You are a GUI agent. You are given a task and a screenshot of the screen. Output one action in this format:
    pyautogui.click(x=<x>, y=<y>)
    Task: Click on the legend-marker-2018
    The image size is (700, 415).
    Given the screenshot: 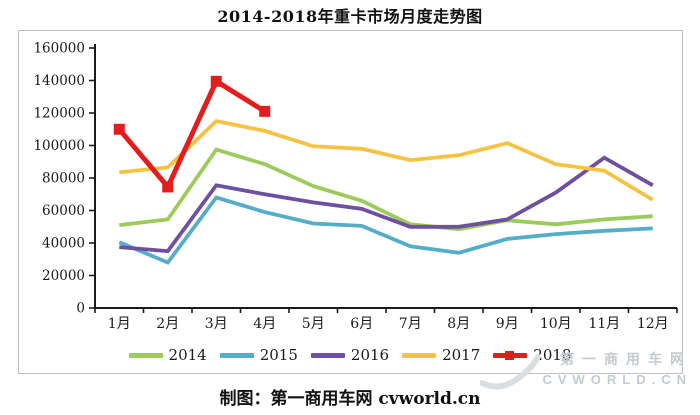 What is the action you would take?
    pyautogui.click(x=510, y=355)
    